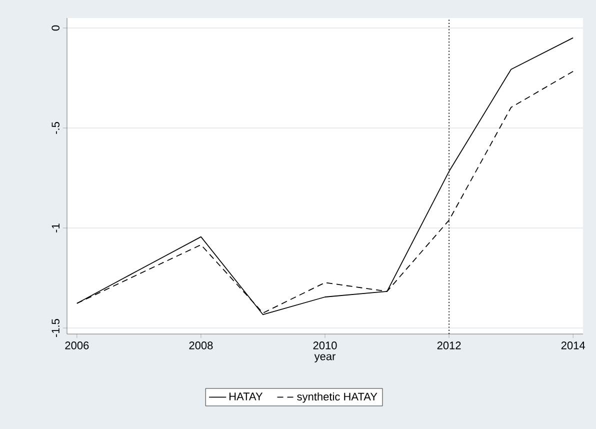 The width and height of the screenshot is (596, 429). What do you see at coordinates (77, 346) in the screenshot?
I see `x-tick-label: 2006` at bounding box center [77, 346].